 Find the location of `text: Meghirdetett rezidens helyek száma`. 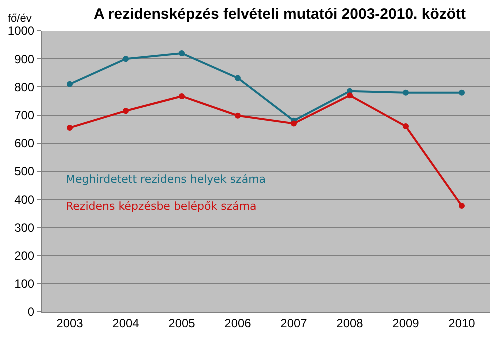

text: Meghirdetett rezidens helyek száma is located at coordinates (166, 179).